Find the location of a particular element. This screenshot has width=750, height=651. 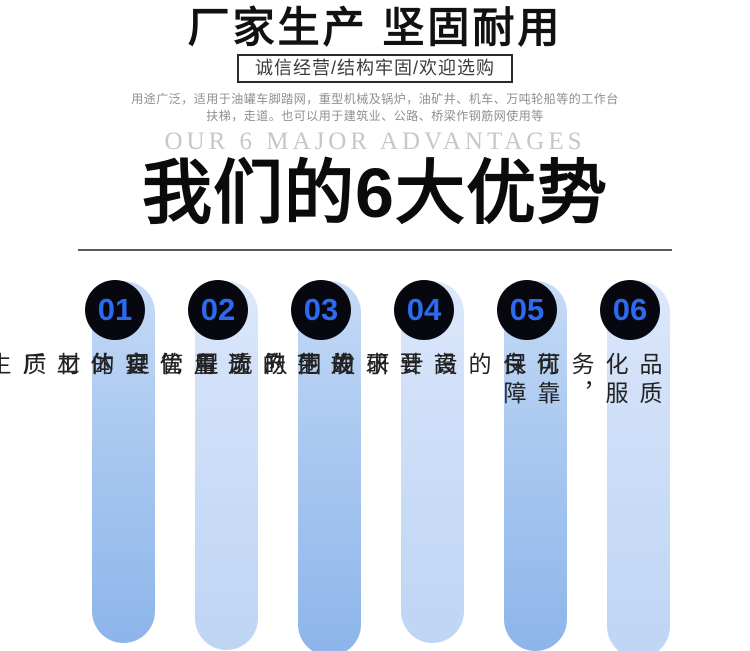

number-badge: 03 is located at coordinates (321, 310).